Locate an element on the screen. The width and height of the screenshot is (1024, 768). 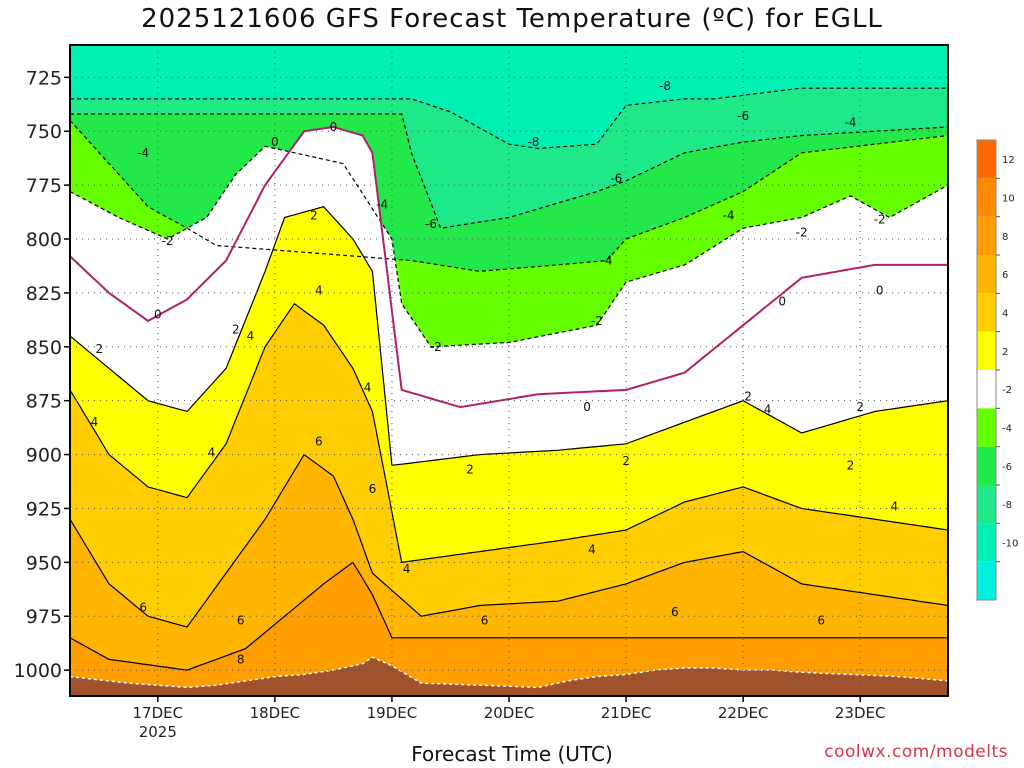
x-axis-label: Forecast Time (UTC) is located at coordinates (512, 754).